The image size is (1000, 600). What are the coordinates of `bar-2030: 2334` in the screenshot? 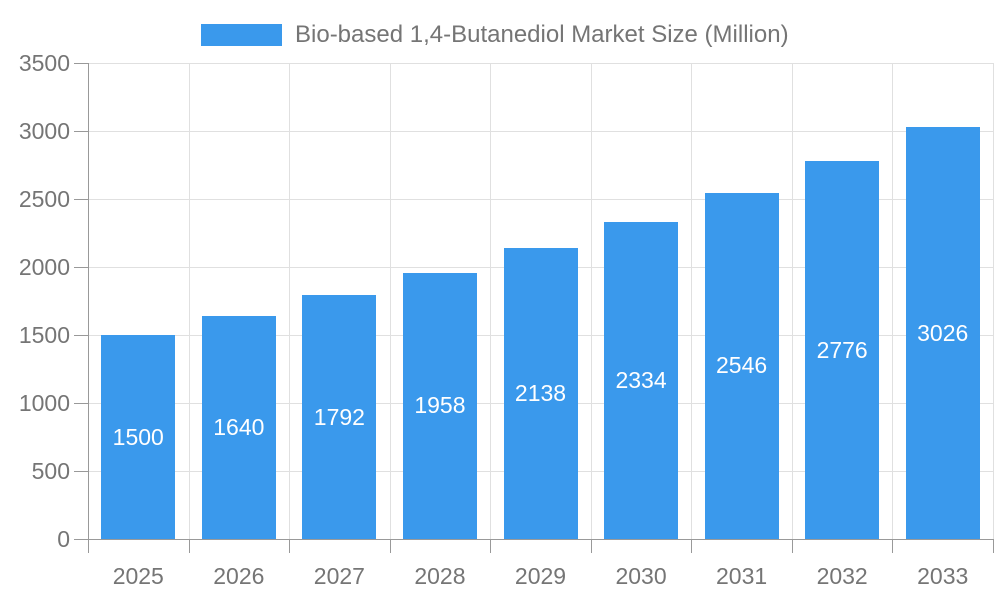 It's located at (641, 380).